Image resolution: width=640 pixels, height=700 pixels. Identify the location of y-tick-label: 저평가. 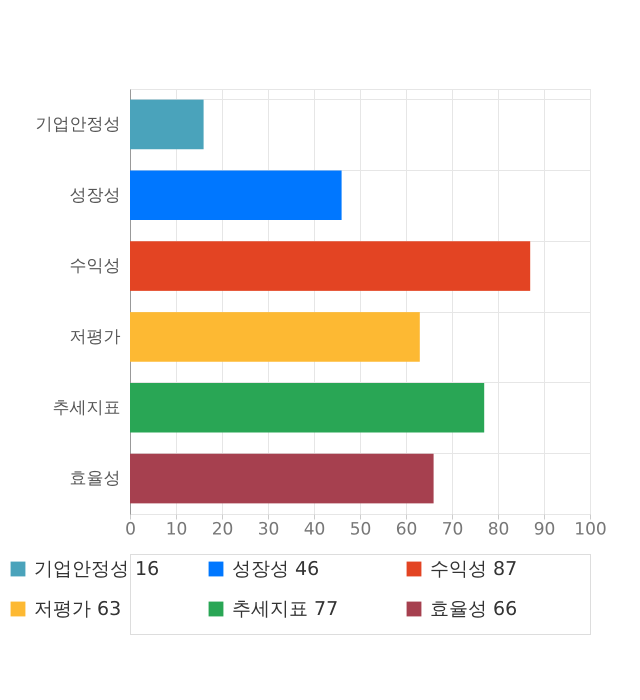
(95, 336).